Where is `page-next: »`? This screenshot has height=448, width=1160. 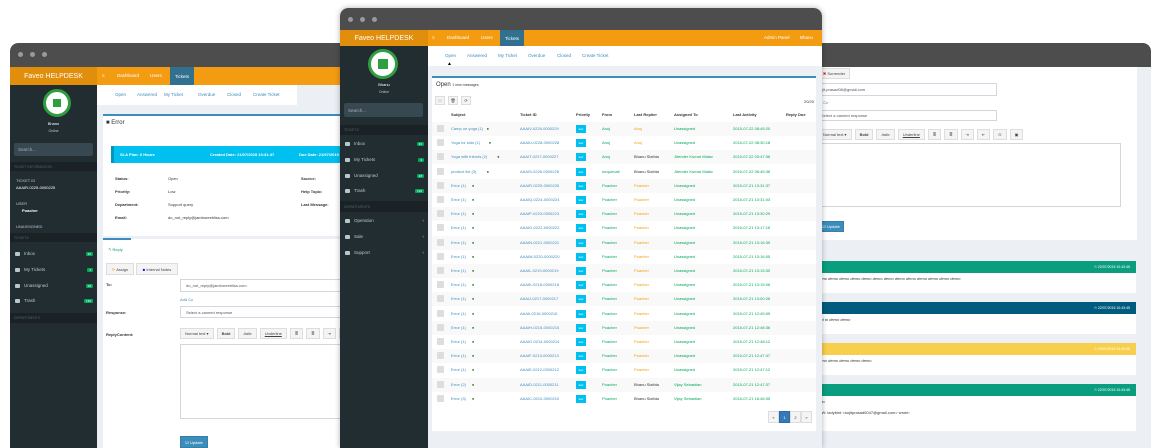
page-next: » is located at coordinates (806, 417).